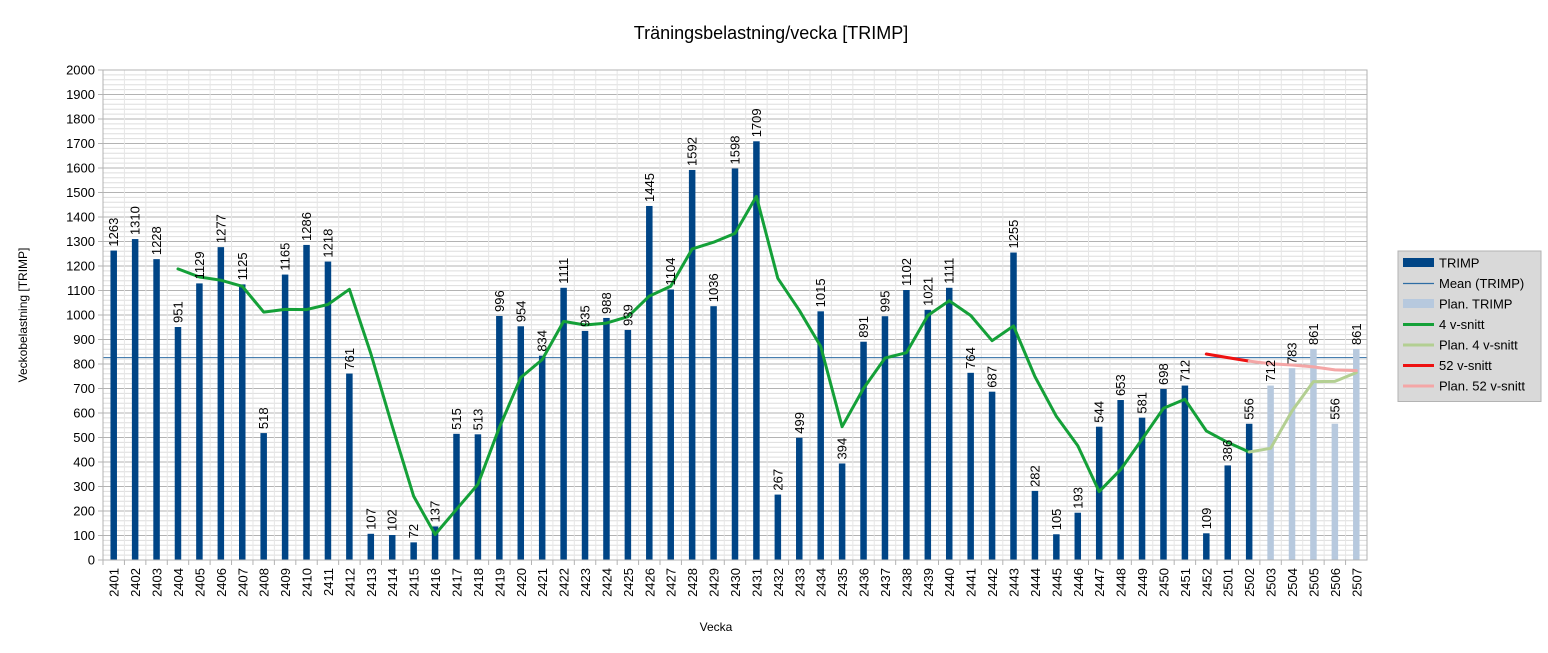 Image resolution: width=1548 pixels, height=653 pixels. What do you see at coordinates (1206, 582) in the screenshot?
I see `x-tick-label: 2452` at bounding box center [1206, 582].